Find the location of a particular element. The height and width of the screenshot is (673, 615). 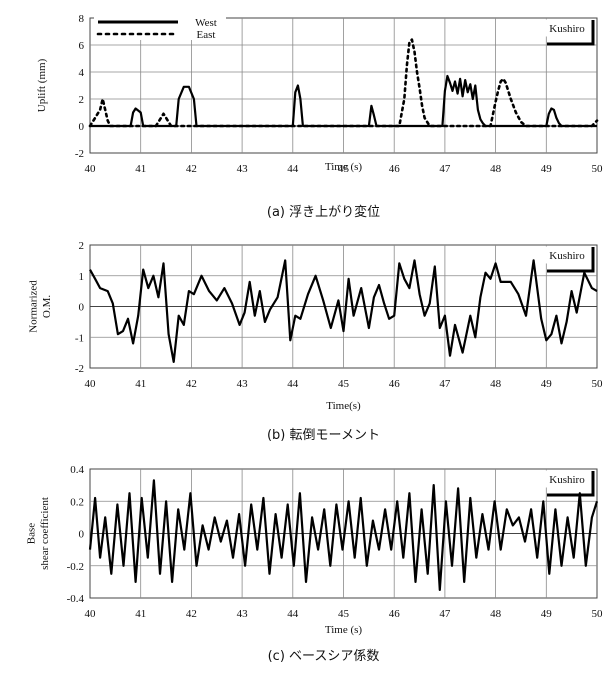

y-tick-label: -0.2 is located at coordinates (75, 567).